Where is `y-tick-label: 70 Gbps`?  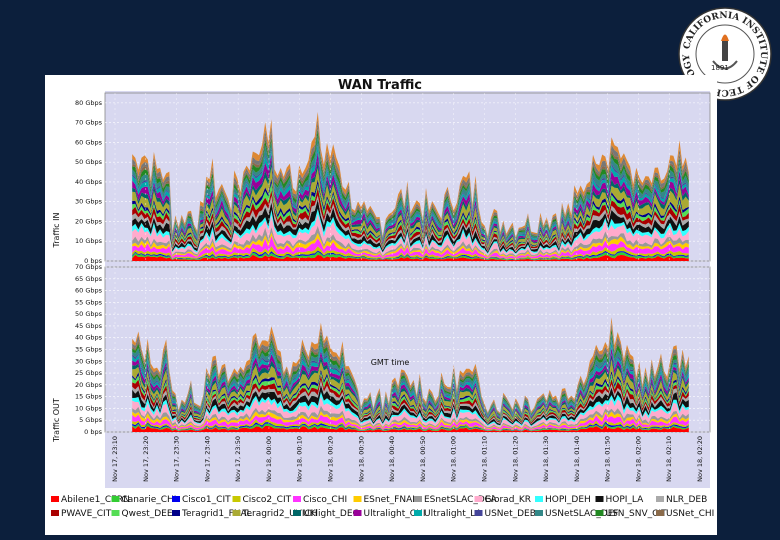
y-tick-label: 70 Gbps is located at coordinates (89, 123).